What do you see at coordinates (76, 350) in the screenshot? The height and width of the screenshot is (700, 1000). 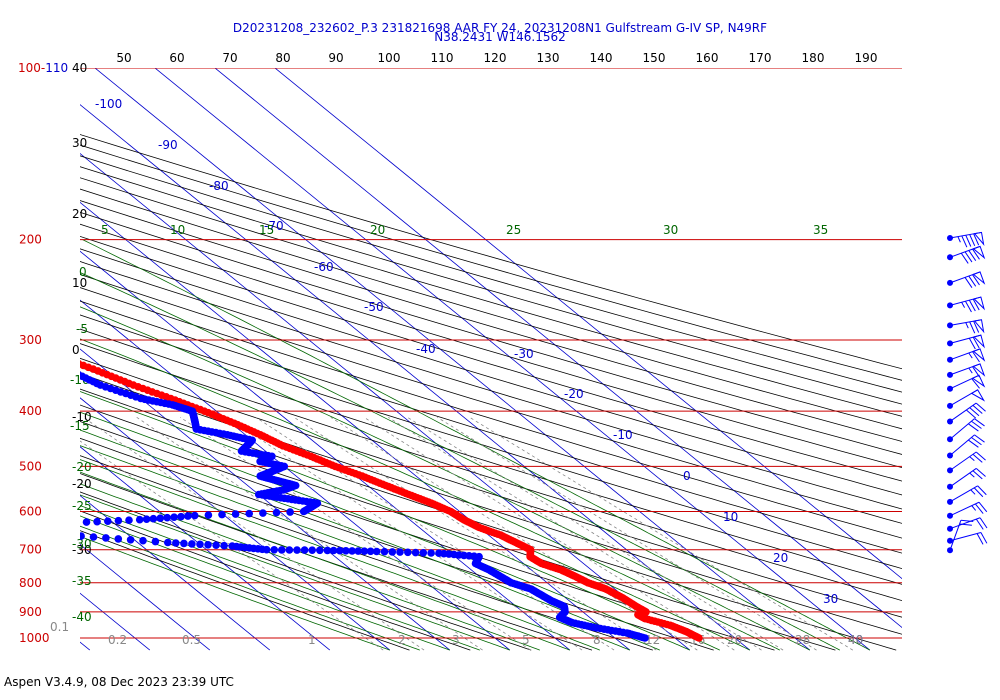 I see `left-axis-label: 0` at bounding box center [76, 350].